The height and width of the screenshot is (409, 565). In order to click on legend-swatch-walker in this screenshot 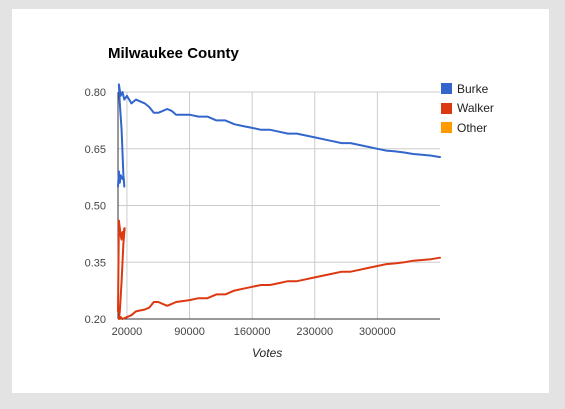, I will do `click(446, 108)`.